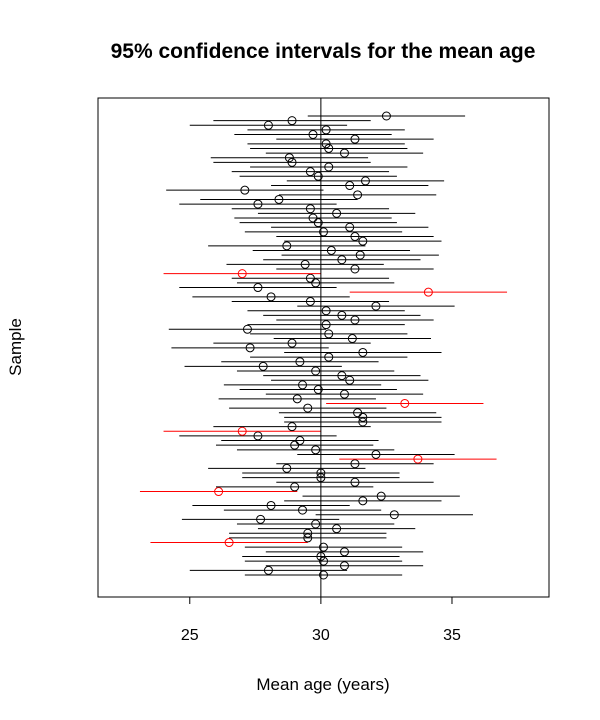  Describe the element at coordinates (321, 635) in the screenshot. I see `x-tick-label: 30` at that location.